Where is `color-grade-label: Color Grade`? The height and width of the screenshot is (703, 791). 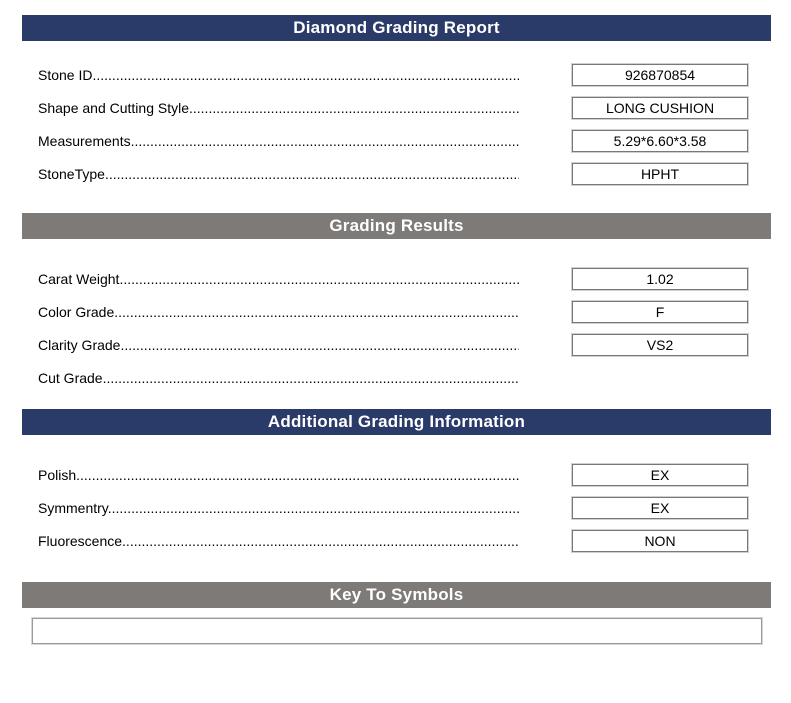
color-grade-label: Color Grade is located at coordinates (76, 312).